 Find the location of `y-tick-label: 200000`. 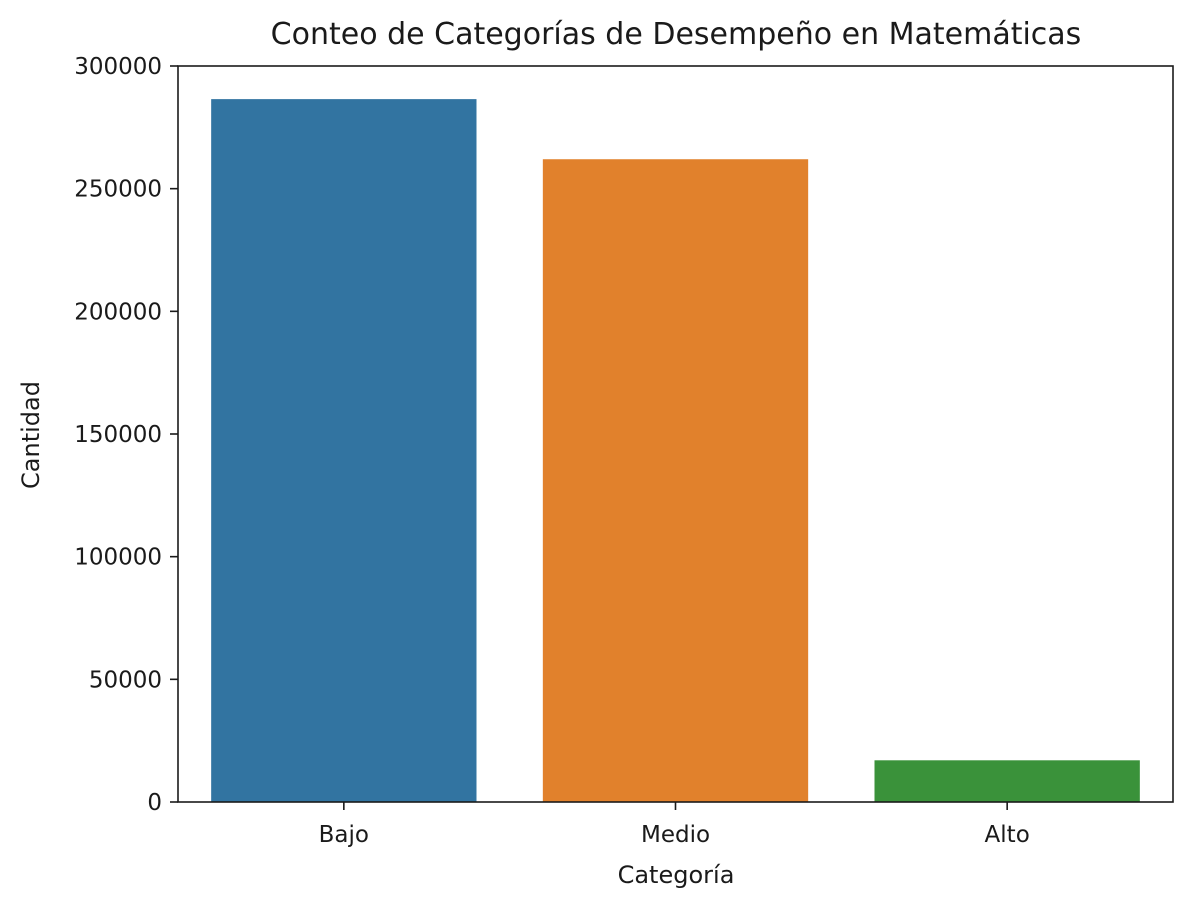

y-tick-label: 200000 is located at coordinates (118, 312).